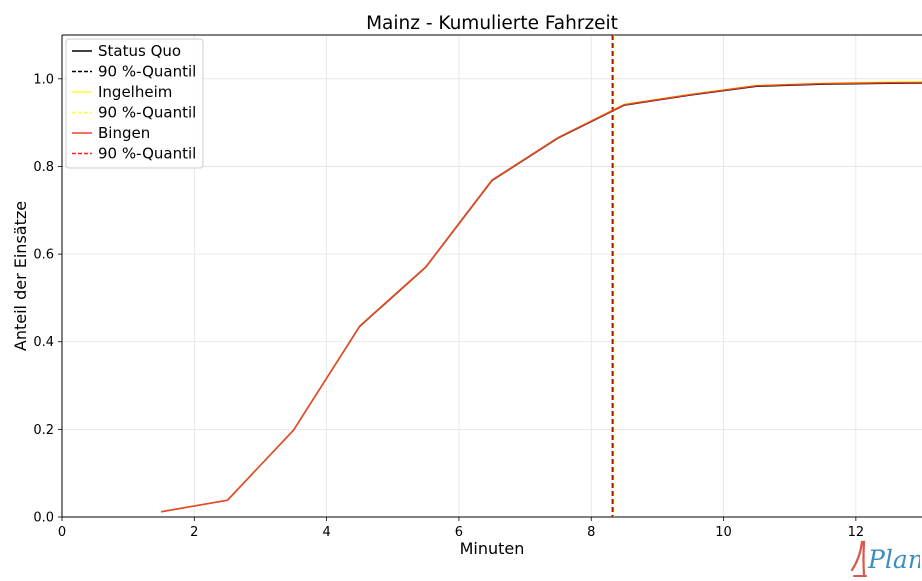 This screenshot has width=922, height=581. Describe the element at coordinates (492, 23) in the screenshot. I see `chart-title: Mainz - Kumulierte Fahrzeit` at that location.